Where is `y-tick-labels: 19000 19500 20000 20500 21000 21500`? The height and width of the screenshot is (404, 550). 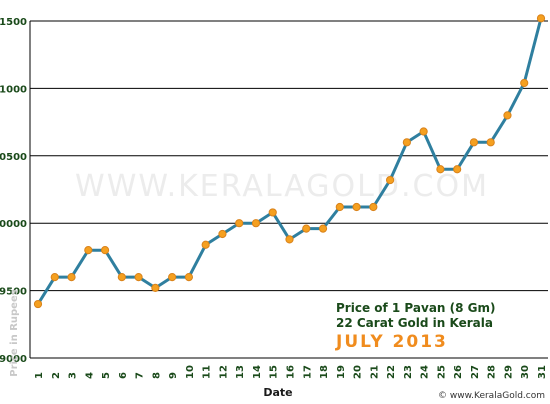
y-tick-labels: 19000 19500 20000 20500 21000 21500 is located at coordinates (13, 191).